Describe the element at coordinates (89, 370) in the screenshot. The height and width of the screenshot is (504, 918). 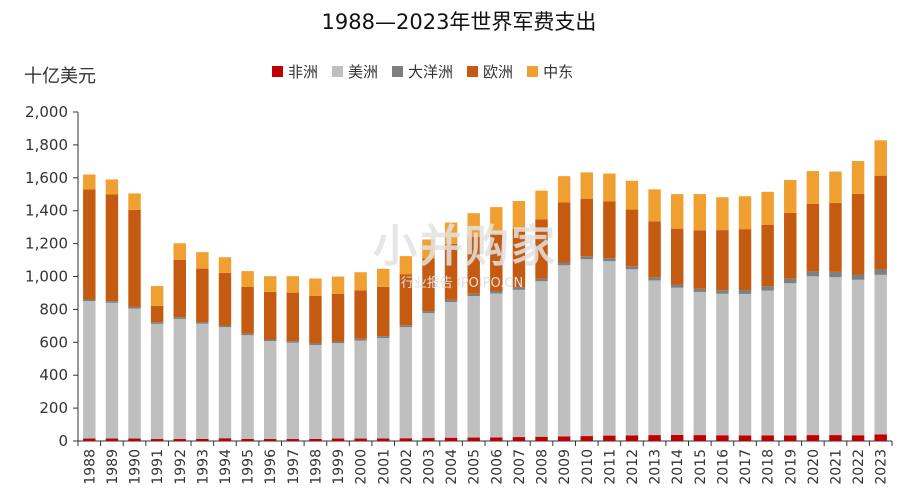
I see `bar-segment-1988-美洲` at that location.